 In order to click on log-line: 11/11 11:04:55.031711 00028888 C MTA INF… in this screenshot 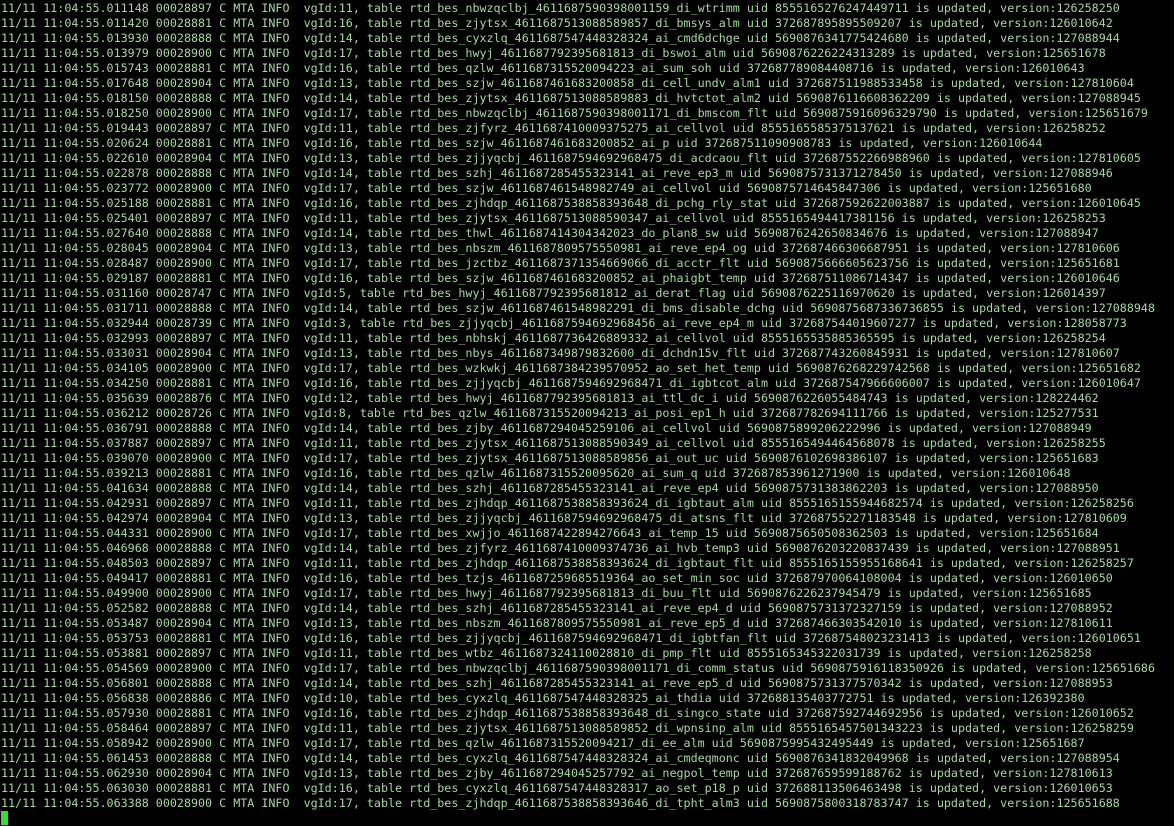, I will do `click(578, 308)`.